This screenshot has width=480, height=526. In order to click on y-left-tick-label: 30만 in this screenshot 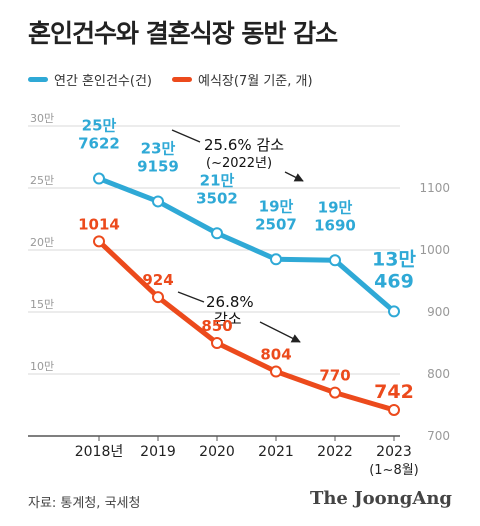, I will do `click(42, 118)`.